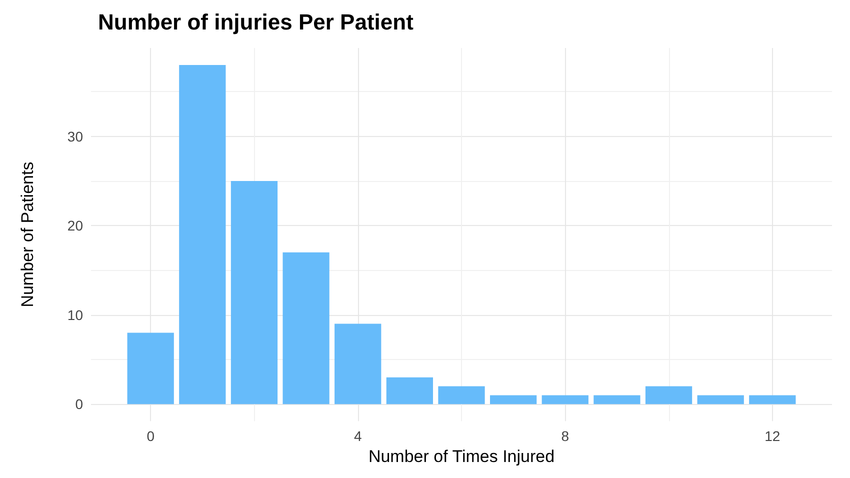 The width and height of the screenshot is (850, 478). I want to click on x-tick-label: 0, so click(150, 436).